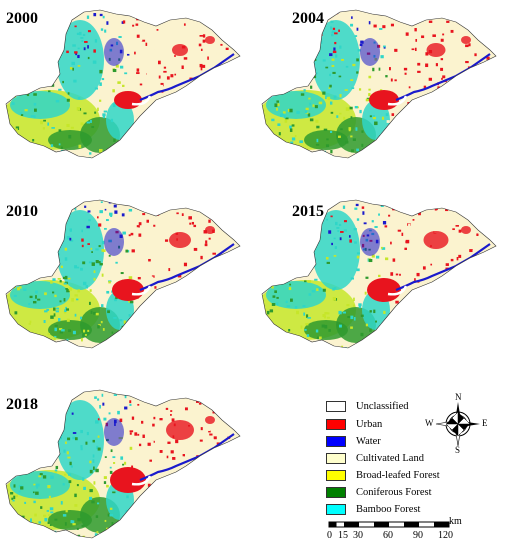  Describe the element at coordinates (368, 441) in the screenshot. I see `legend-label: Water` at that location.